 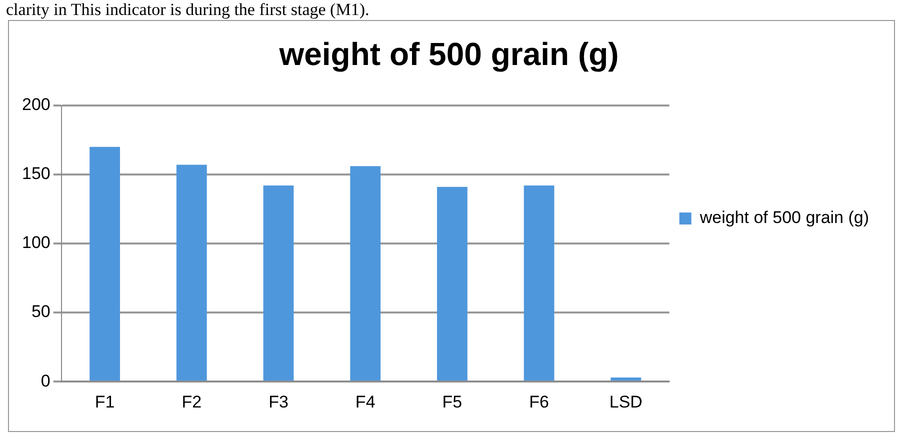 I want to click on x-tick-label: F5, so click(x=452, y=402).